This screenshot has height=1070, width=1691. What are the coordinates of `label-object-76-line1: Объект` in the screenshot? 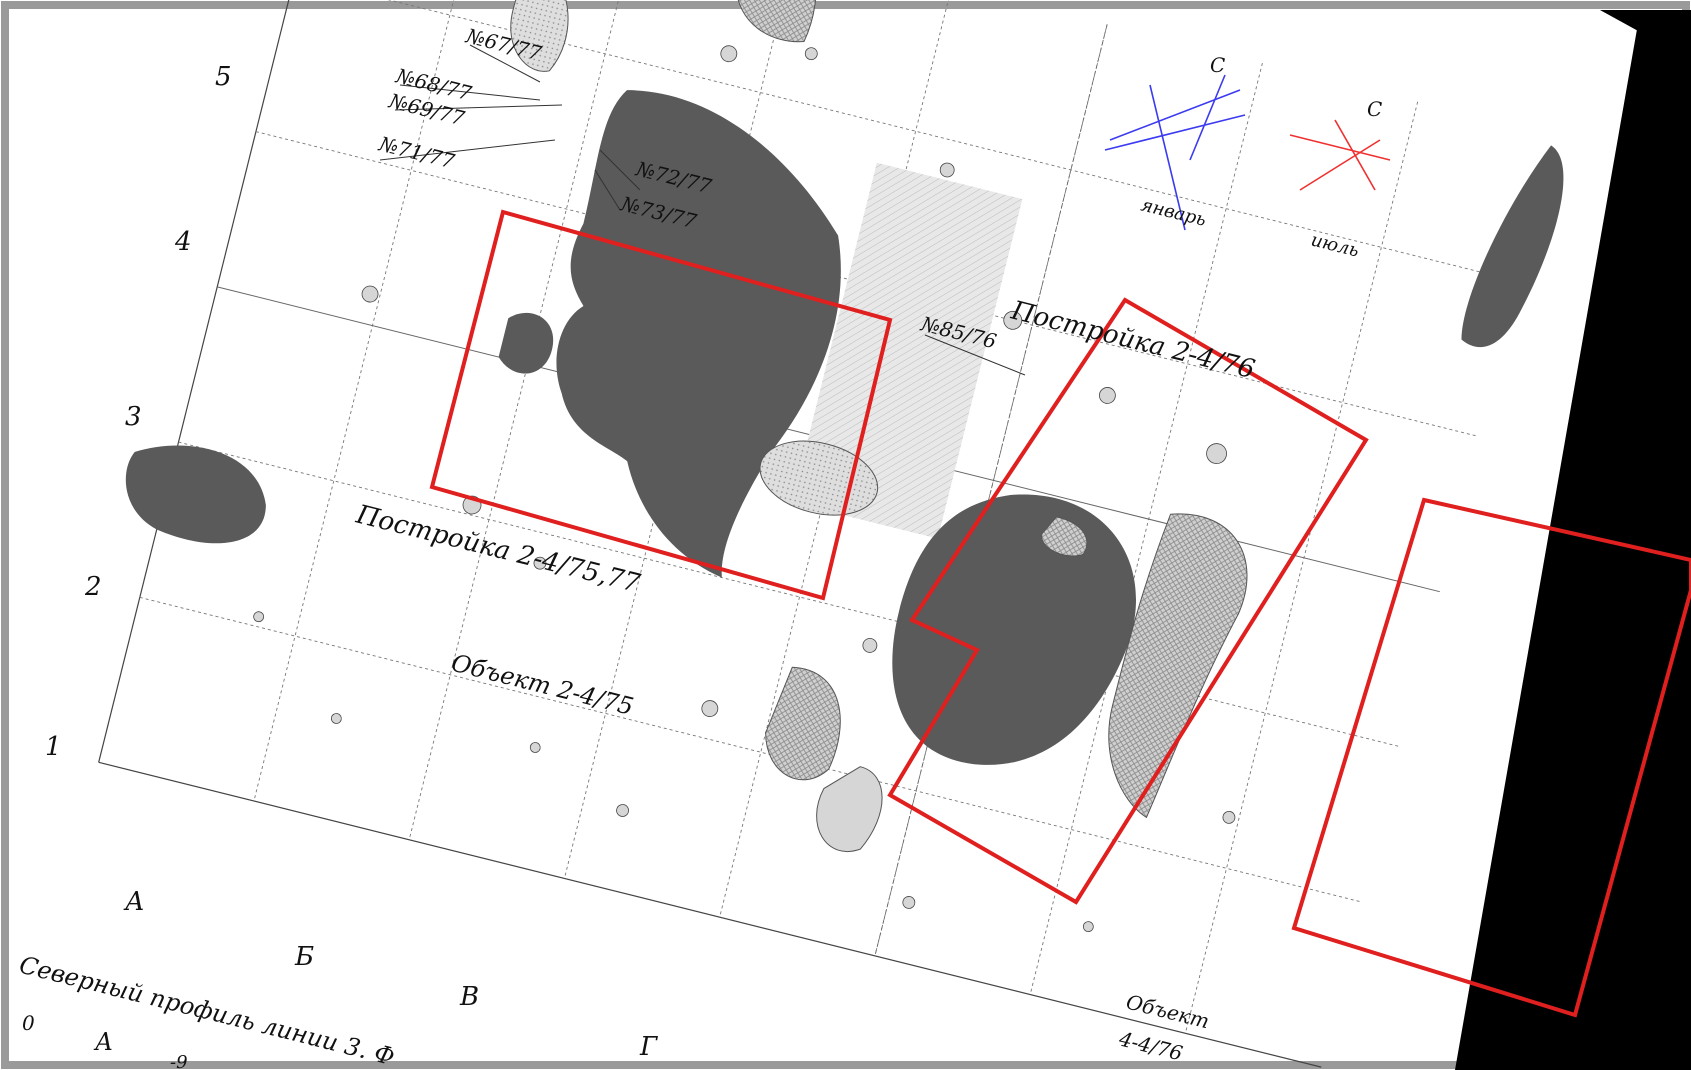 It's located at (1168, 1012).